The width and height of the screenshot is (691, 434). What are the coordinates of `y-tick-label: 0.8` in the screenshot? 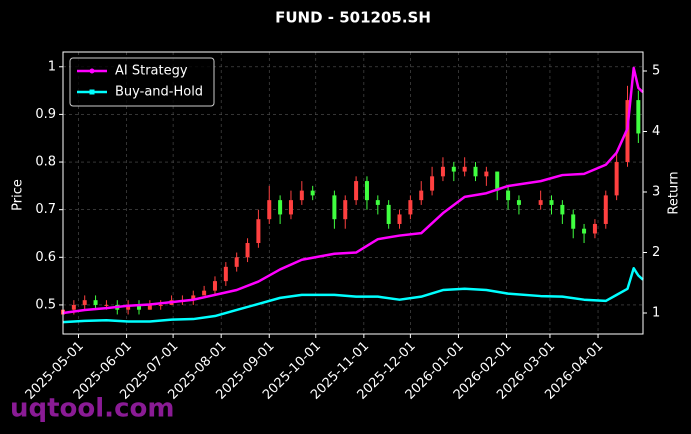 It's located at (45, 162).